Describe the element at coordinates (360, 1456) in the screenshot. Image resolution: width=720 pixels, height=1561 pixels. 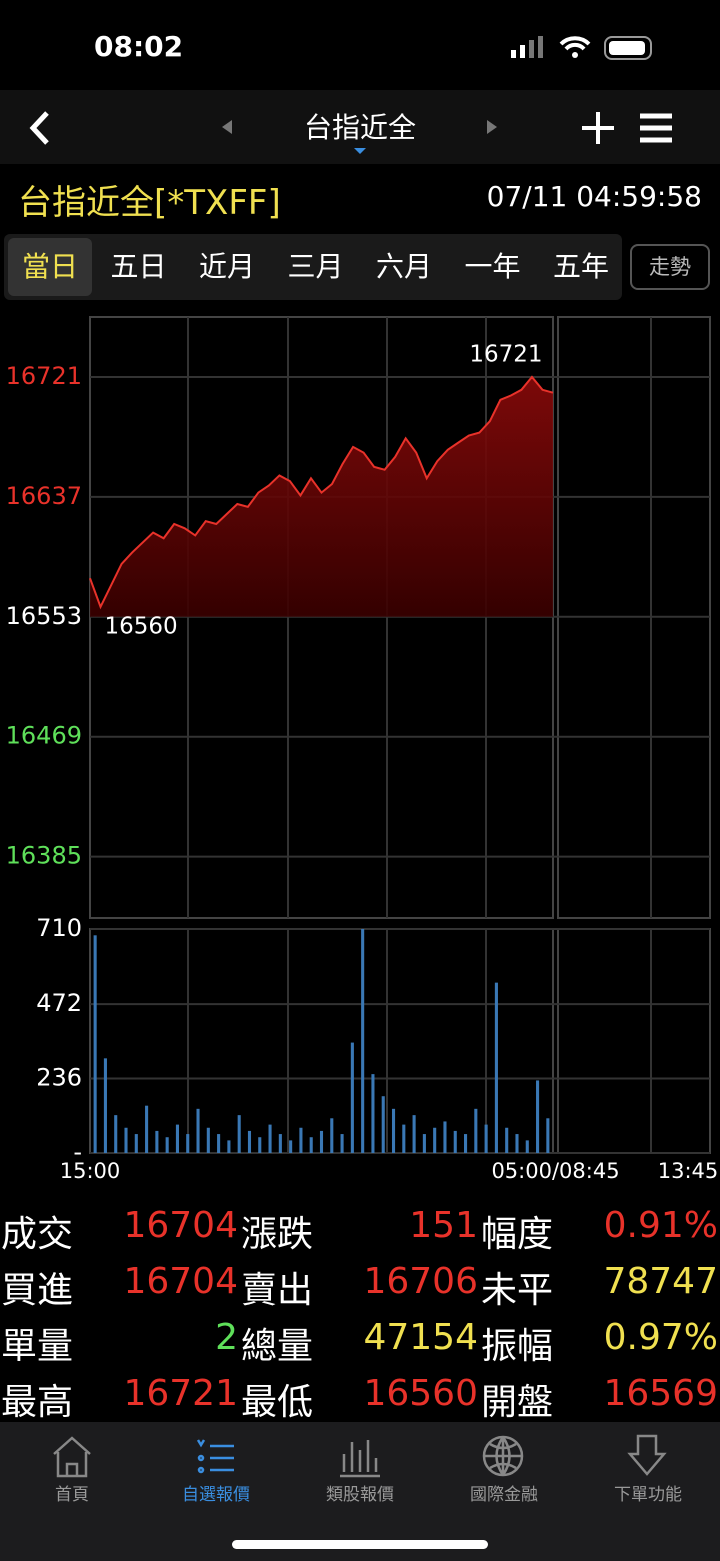
I see `tab-icons` at that location.